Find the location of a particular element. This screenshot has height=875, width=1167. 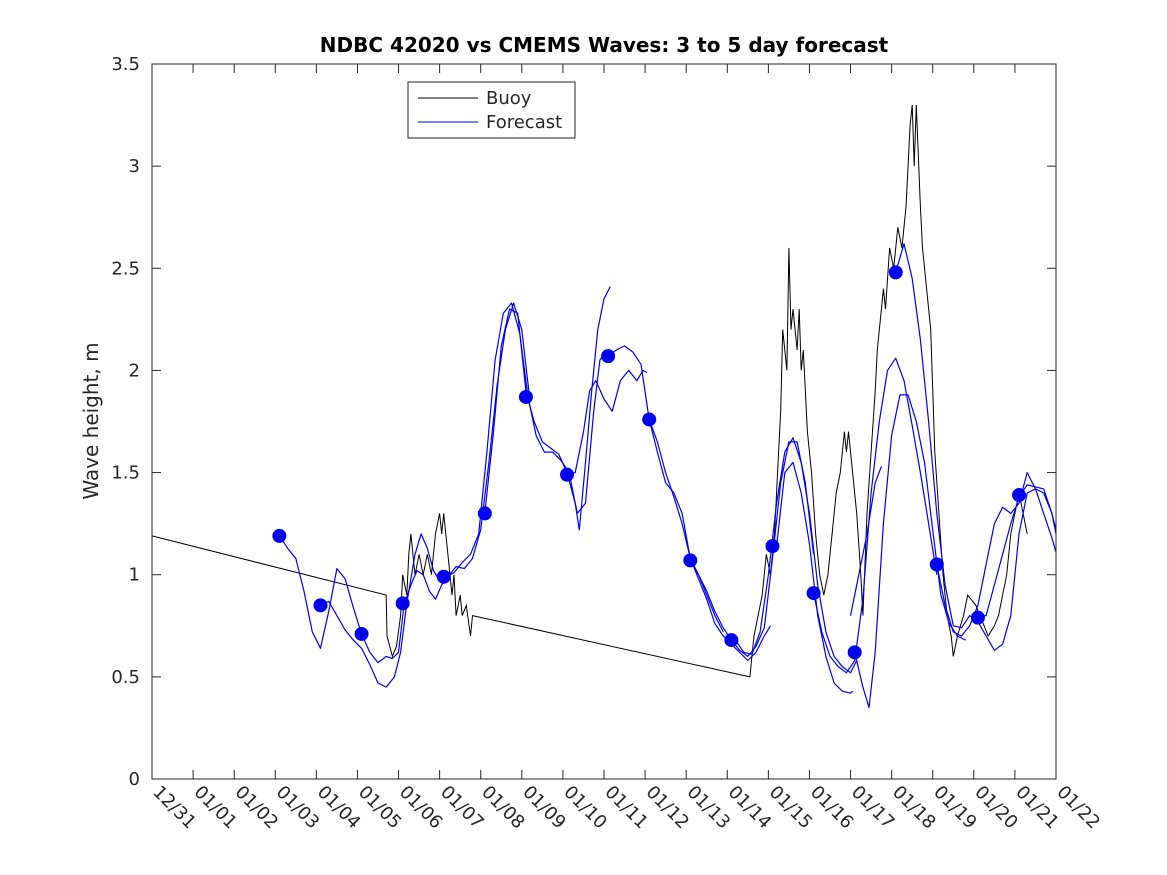

y-tick-label: 0 is located at coordinates (134, 779).